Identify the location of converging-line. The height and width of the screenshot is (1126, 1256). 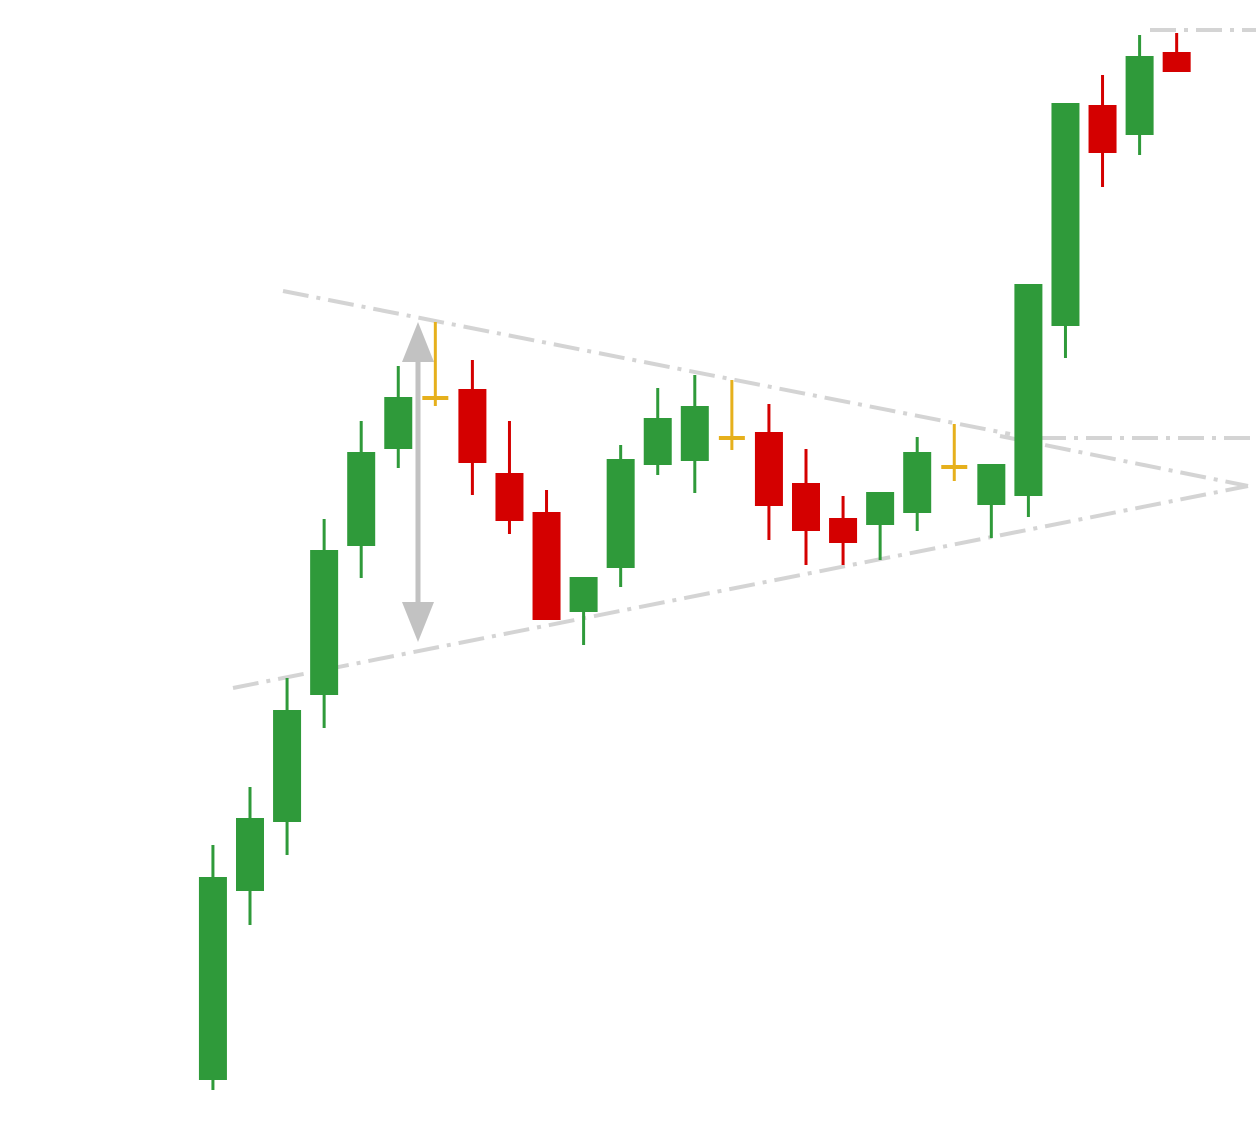
(1124, 461).